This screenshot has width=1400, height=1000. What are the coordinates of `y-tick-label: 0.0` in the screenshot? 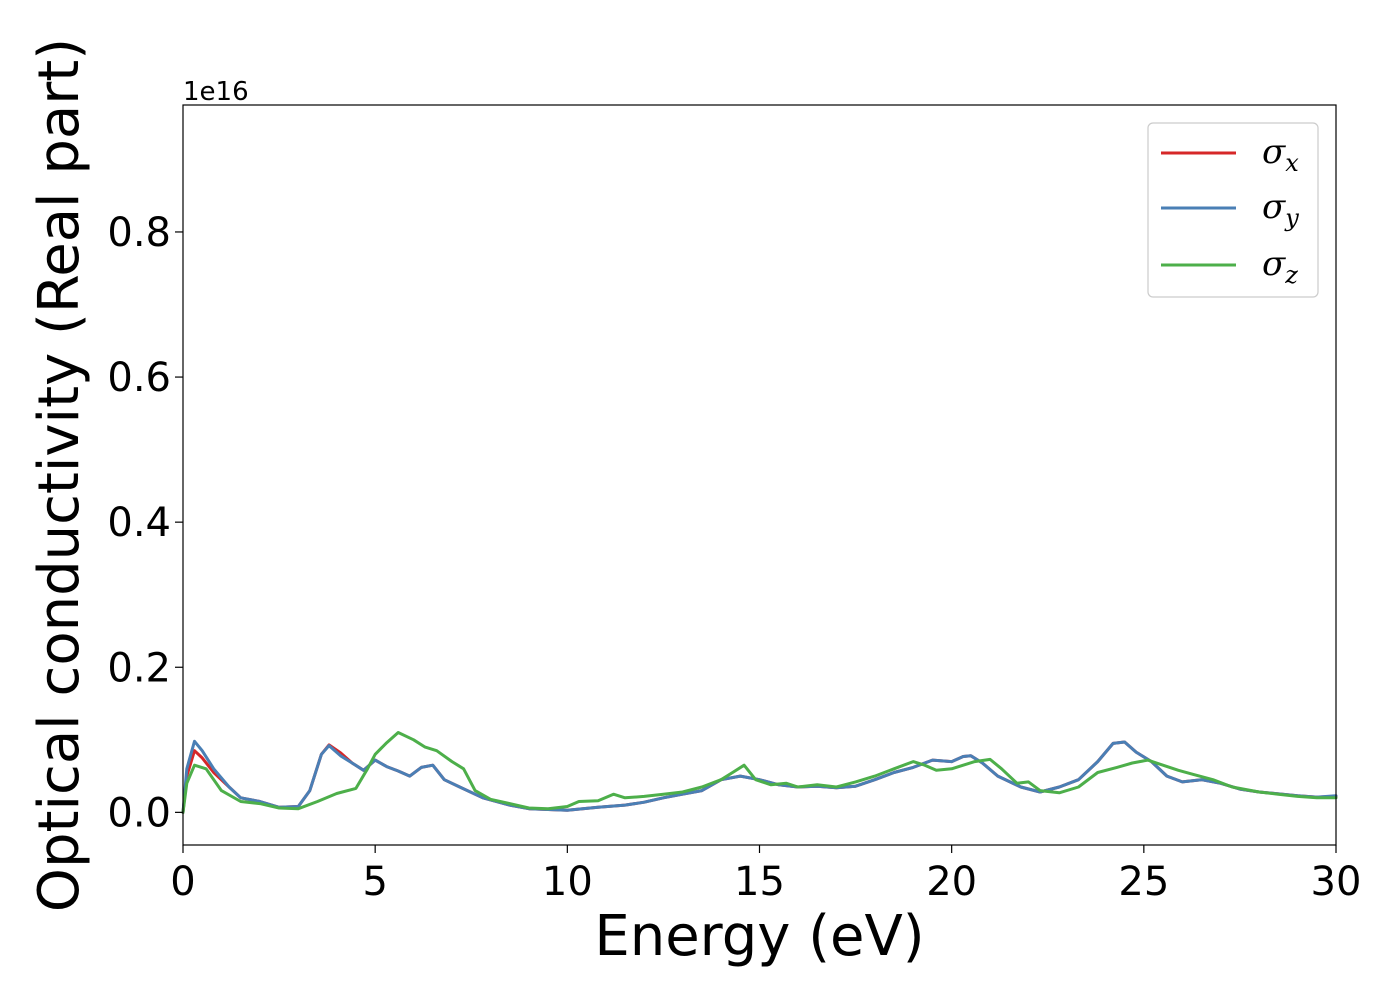 It's located at (139, 813).